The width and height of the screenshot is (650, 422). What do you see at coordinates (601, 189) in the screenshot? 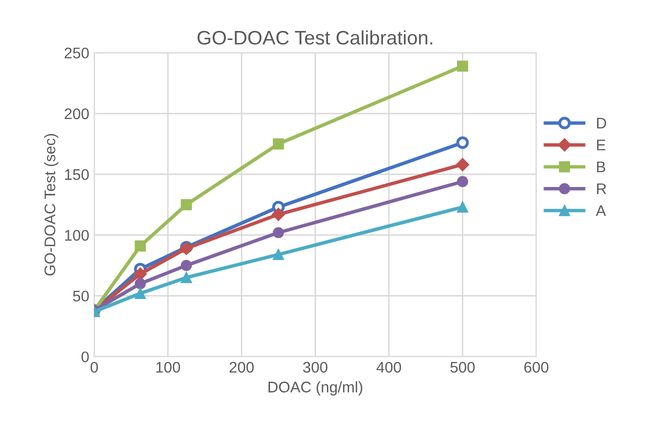
I see `legend-label: R` at bounding box center [601, 189].